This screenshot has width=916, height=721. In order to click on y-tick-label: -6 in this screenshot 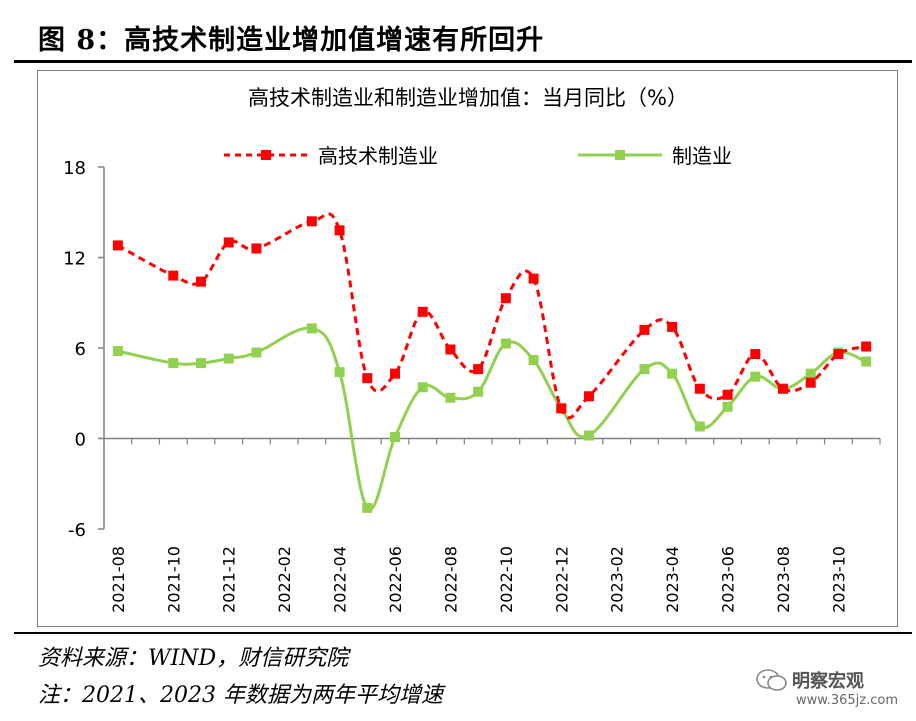, I will do `click(77, 530)`.